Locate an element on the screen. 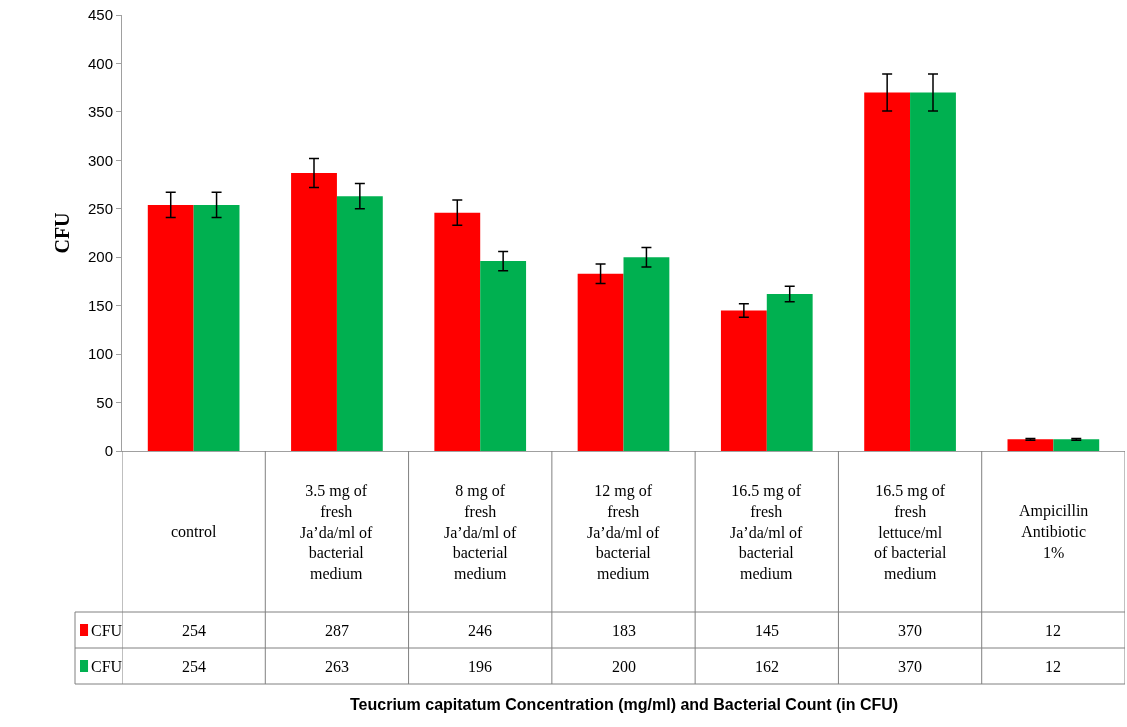 Image resolution: width=1127 pixels, height=727 pixels. data-label: 263 is located at coordinates (337, 666).